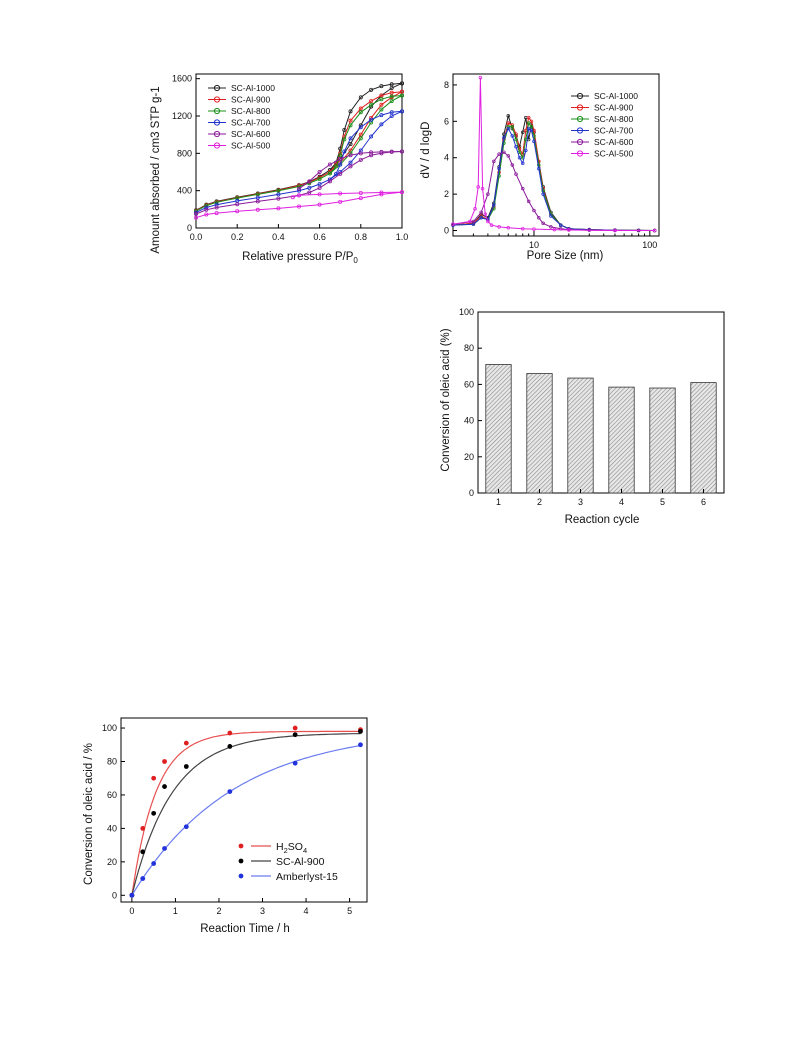  I want to click on y-axis-label: Amount absorbed / cm3 STP g-1, so click(156, 169).